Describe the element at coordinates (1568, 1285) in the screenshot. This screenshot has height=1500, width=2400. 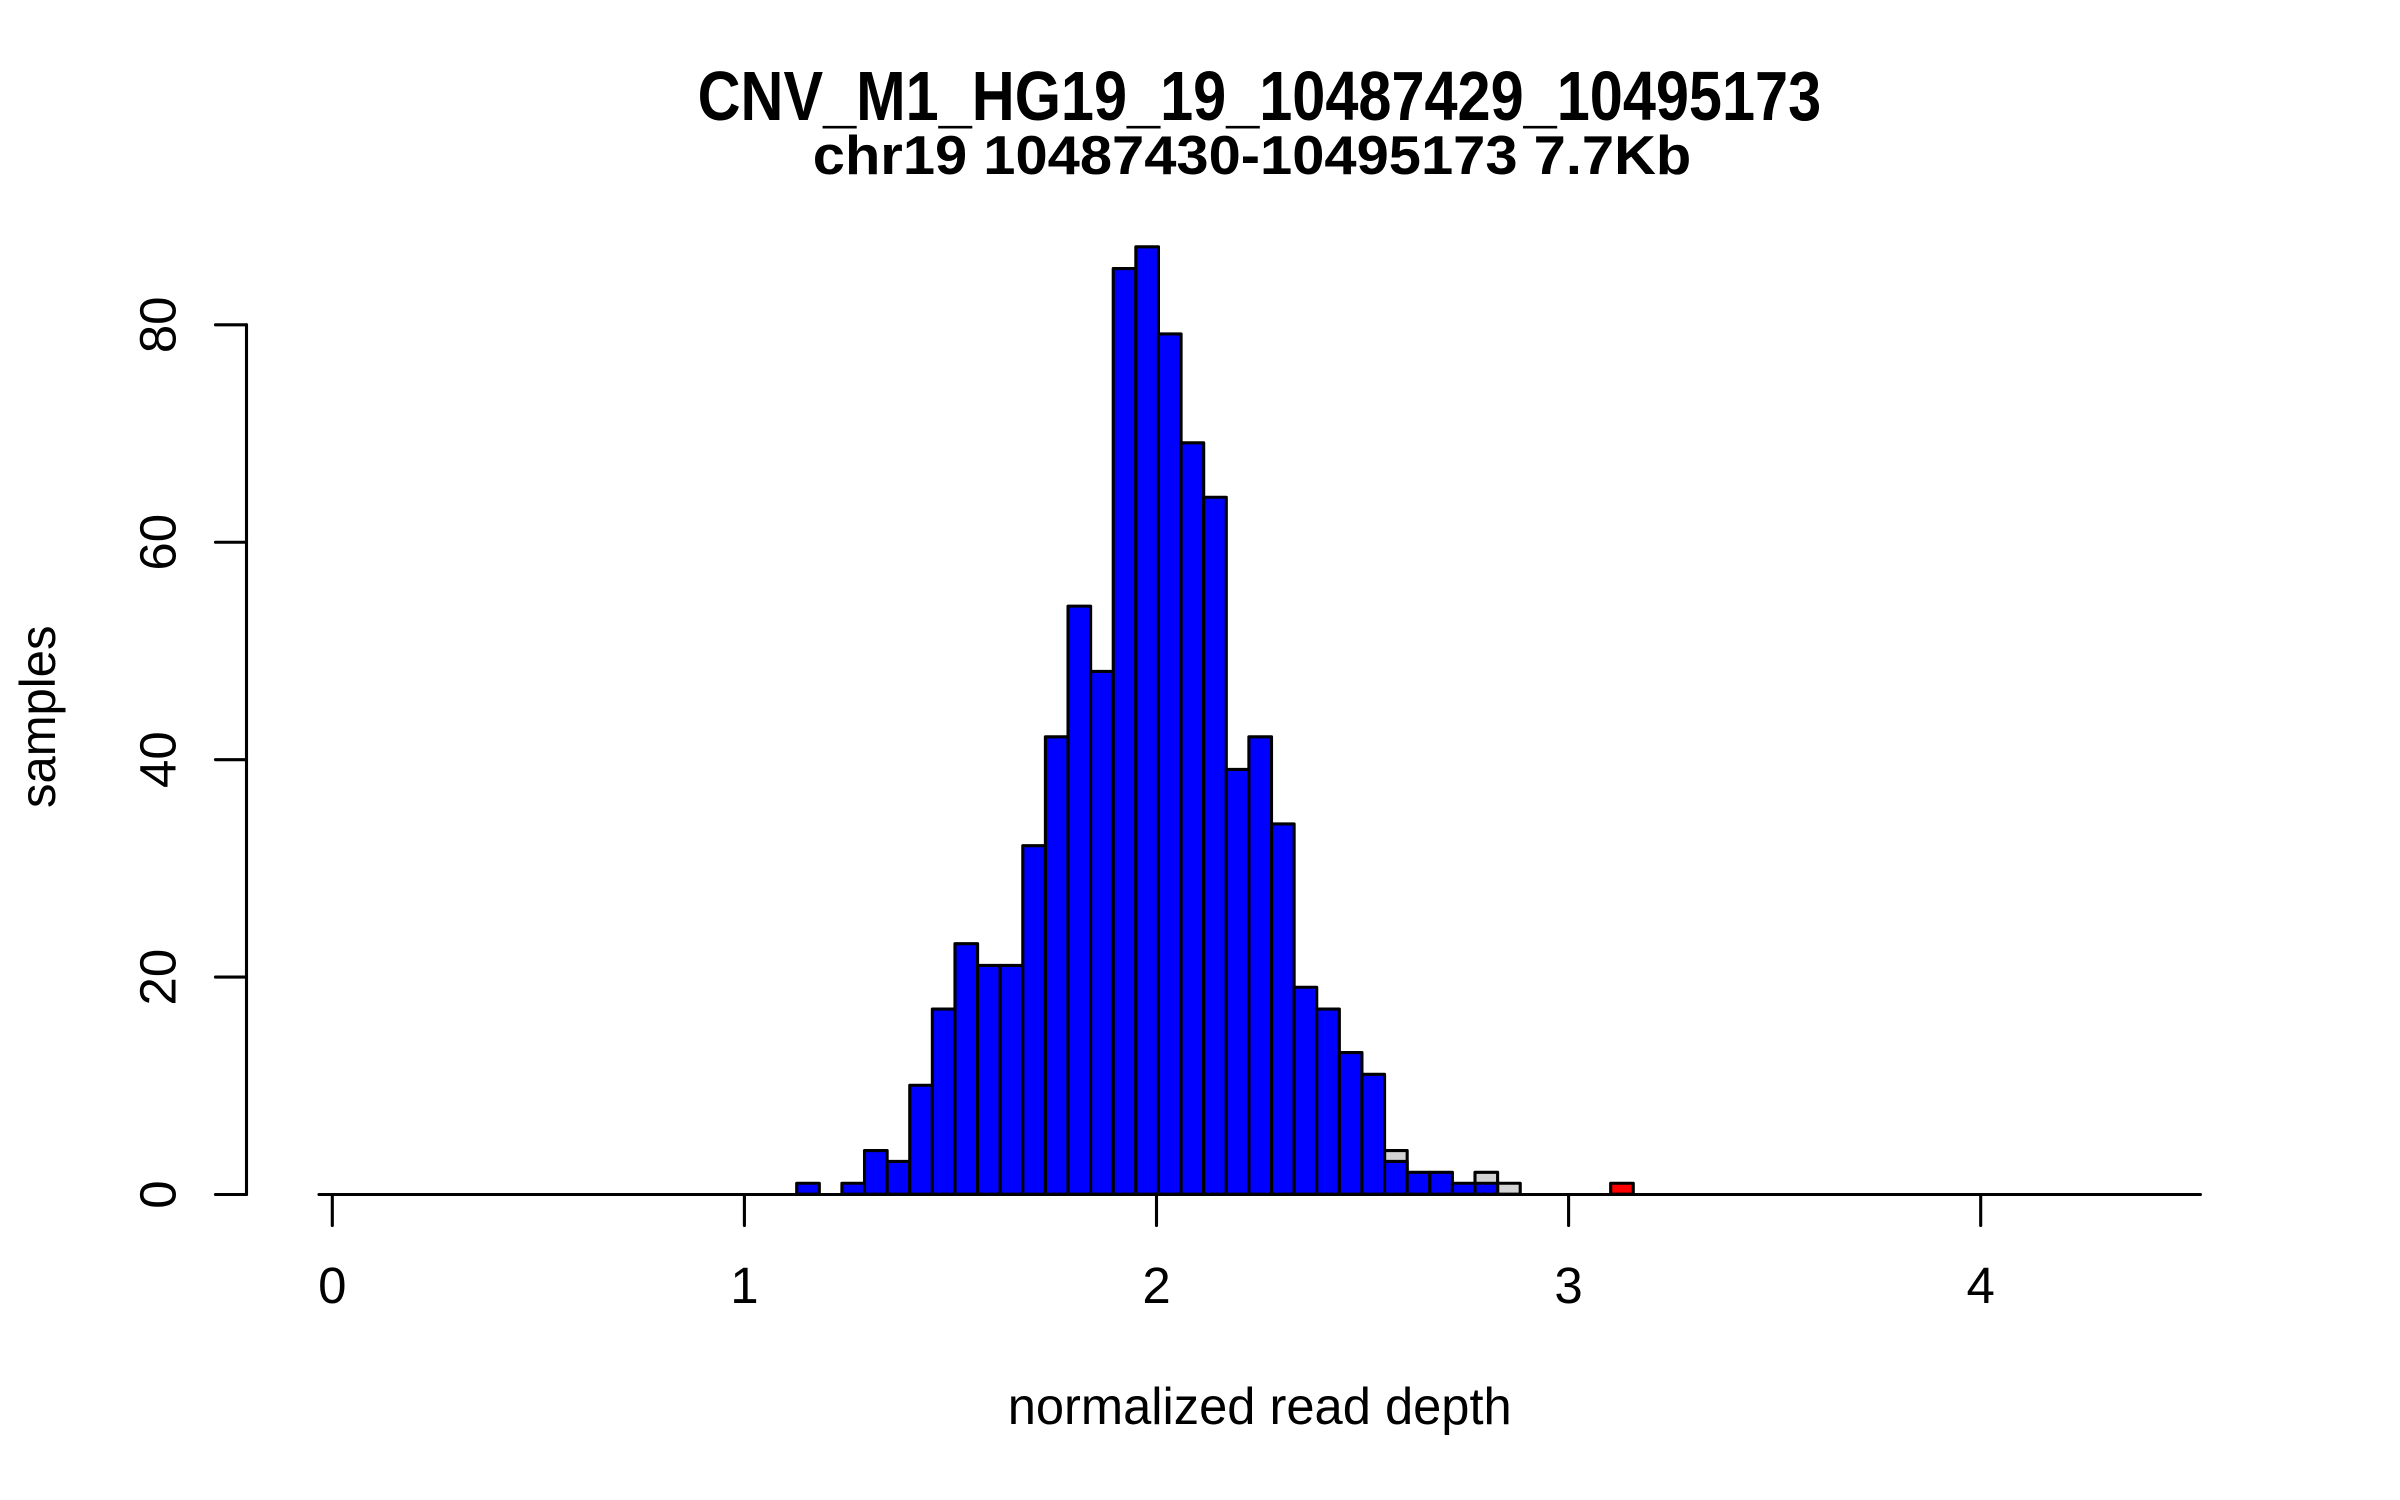
I see `svg-text: 3` at that location.